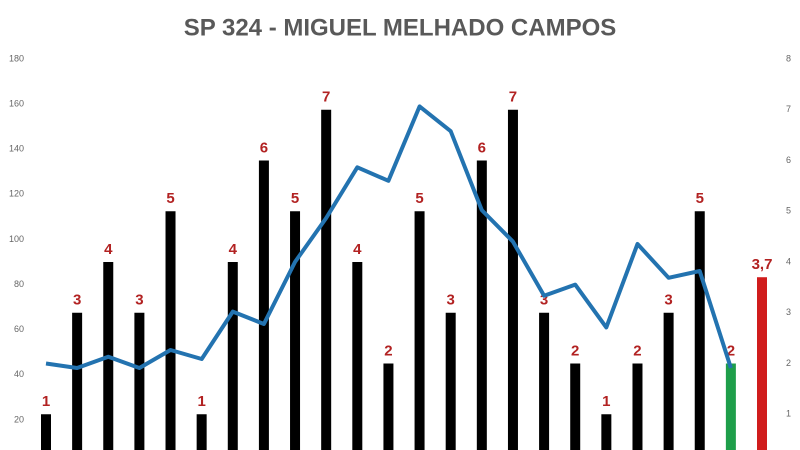  Describe the element at coordinates (788, 211) in the screenshot. I see `y2-tick-label: 5` at that location.